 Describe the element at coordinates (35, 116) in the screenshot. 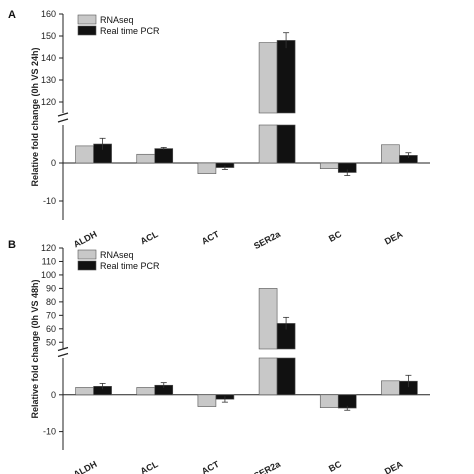

I see `y-axis-label: Relative fold change (0h VS 24h)` at that location.